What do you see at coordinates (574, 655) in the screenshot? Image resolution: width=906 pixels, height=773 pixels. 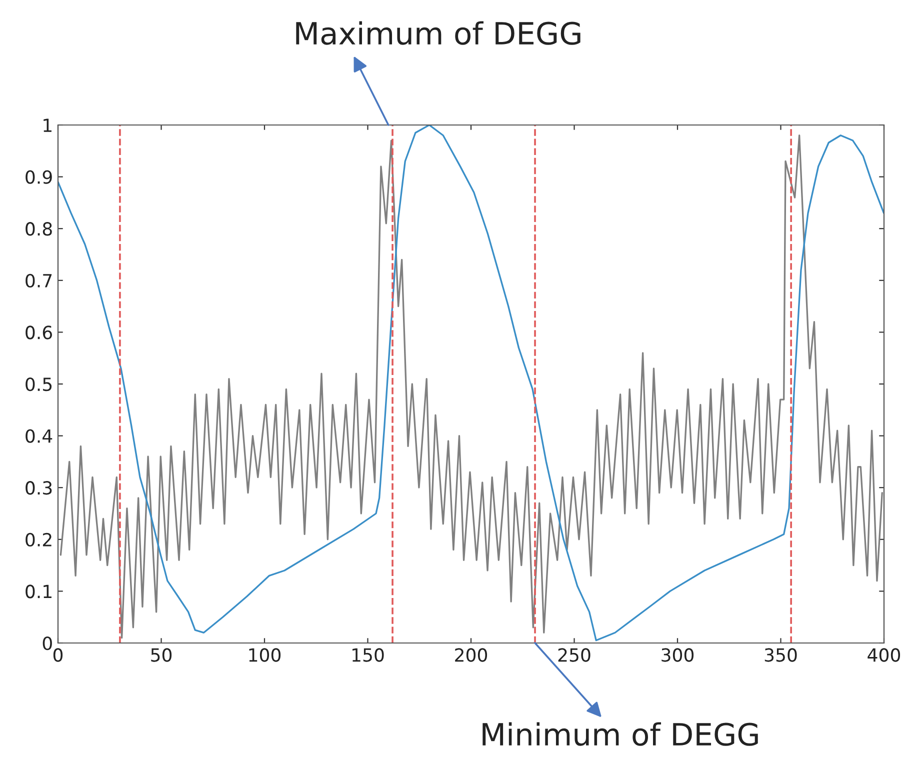 I see `x-tick-label: 250` at bounding box center [574, 655].